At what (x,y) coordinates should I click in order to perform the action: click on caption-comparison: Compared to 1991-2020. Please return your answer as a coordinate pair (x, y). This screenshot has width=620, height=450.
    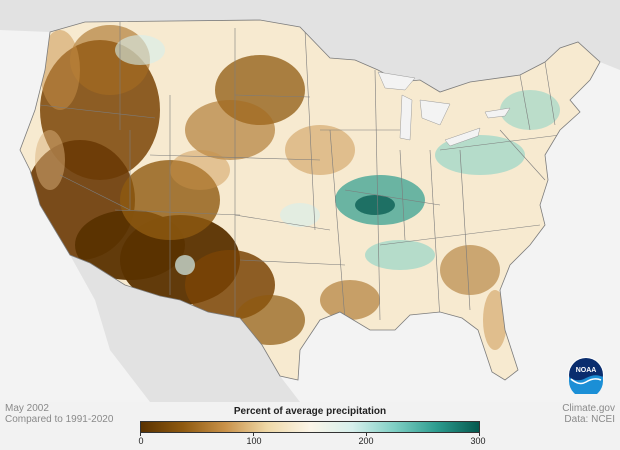
    Looking at the image, I should click on (59, 419).